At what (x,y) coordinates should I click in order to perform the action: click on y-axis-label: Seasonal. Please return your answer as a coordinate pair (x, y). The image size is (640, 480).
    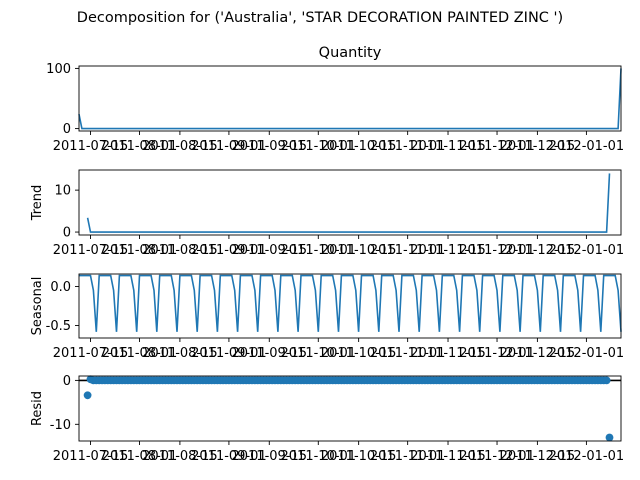
    Looking at the image, I should click on (37, 306).